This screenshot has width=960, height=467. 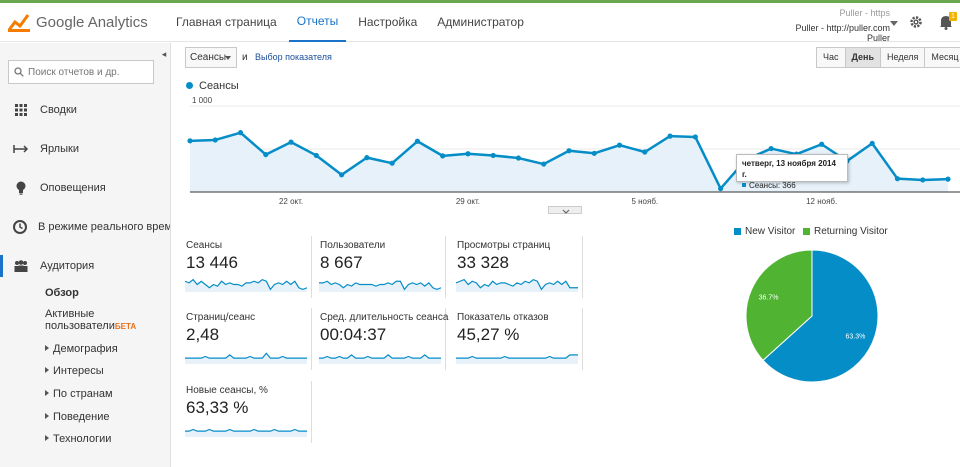 I want to click on alert-bulb-icon, so click(x=21, y=188).